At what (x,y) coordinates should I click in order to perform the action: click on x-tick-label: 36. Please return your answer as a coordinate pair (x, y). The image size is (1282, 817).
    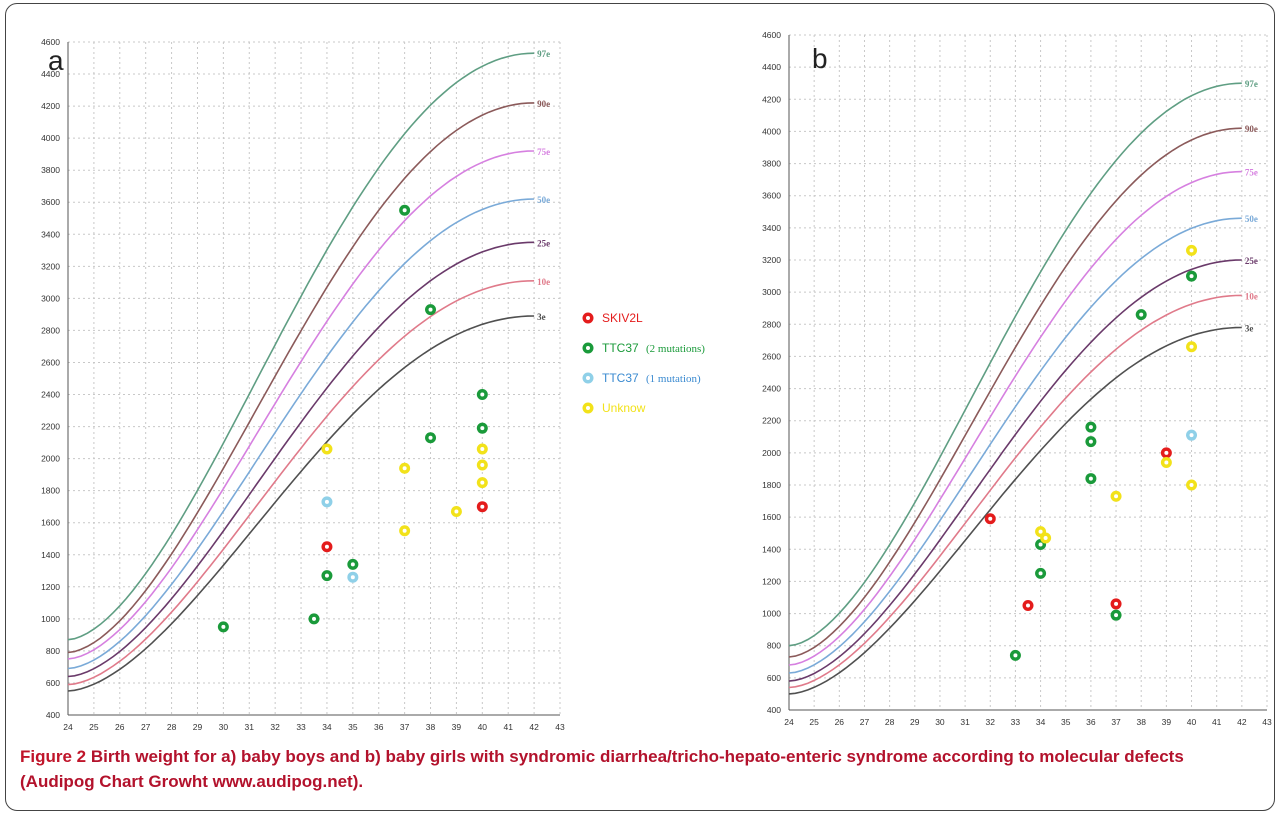
    Looking at the image, I should click on (379, 727).